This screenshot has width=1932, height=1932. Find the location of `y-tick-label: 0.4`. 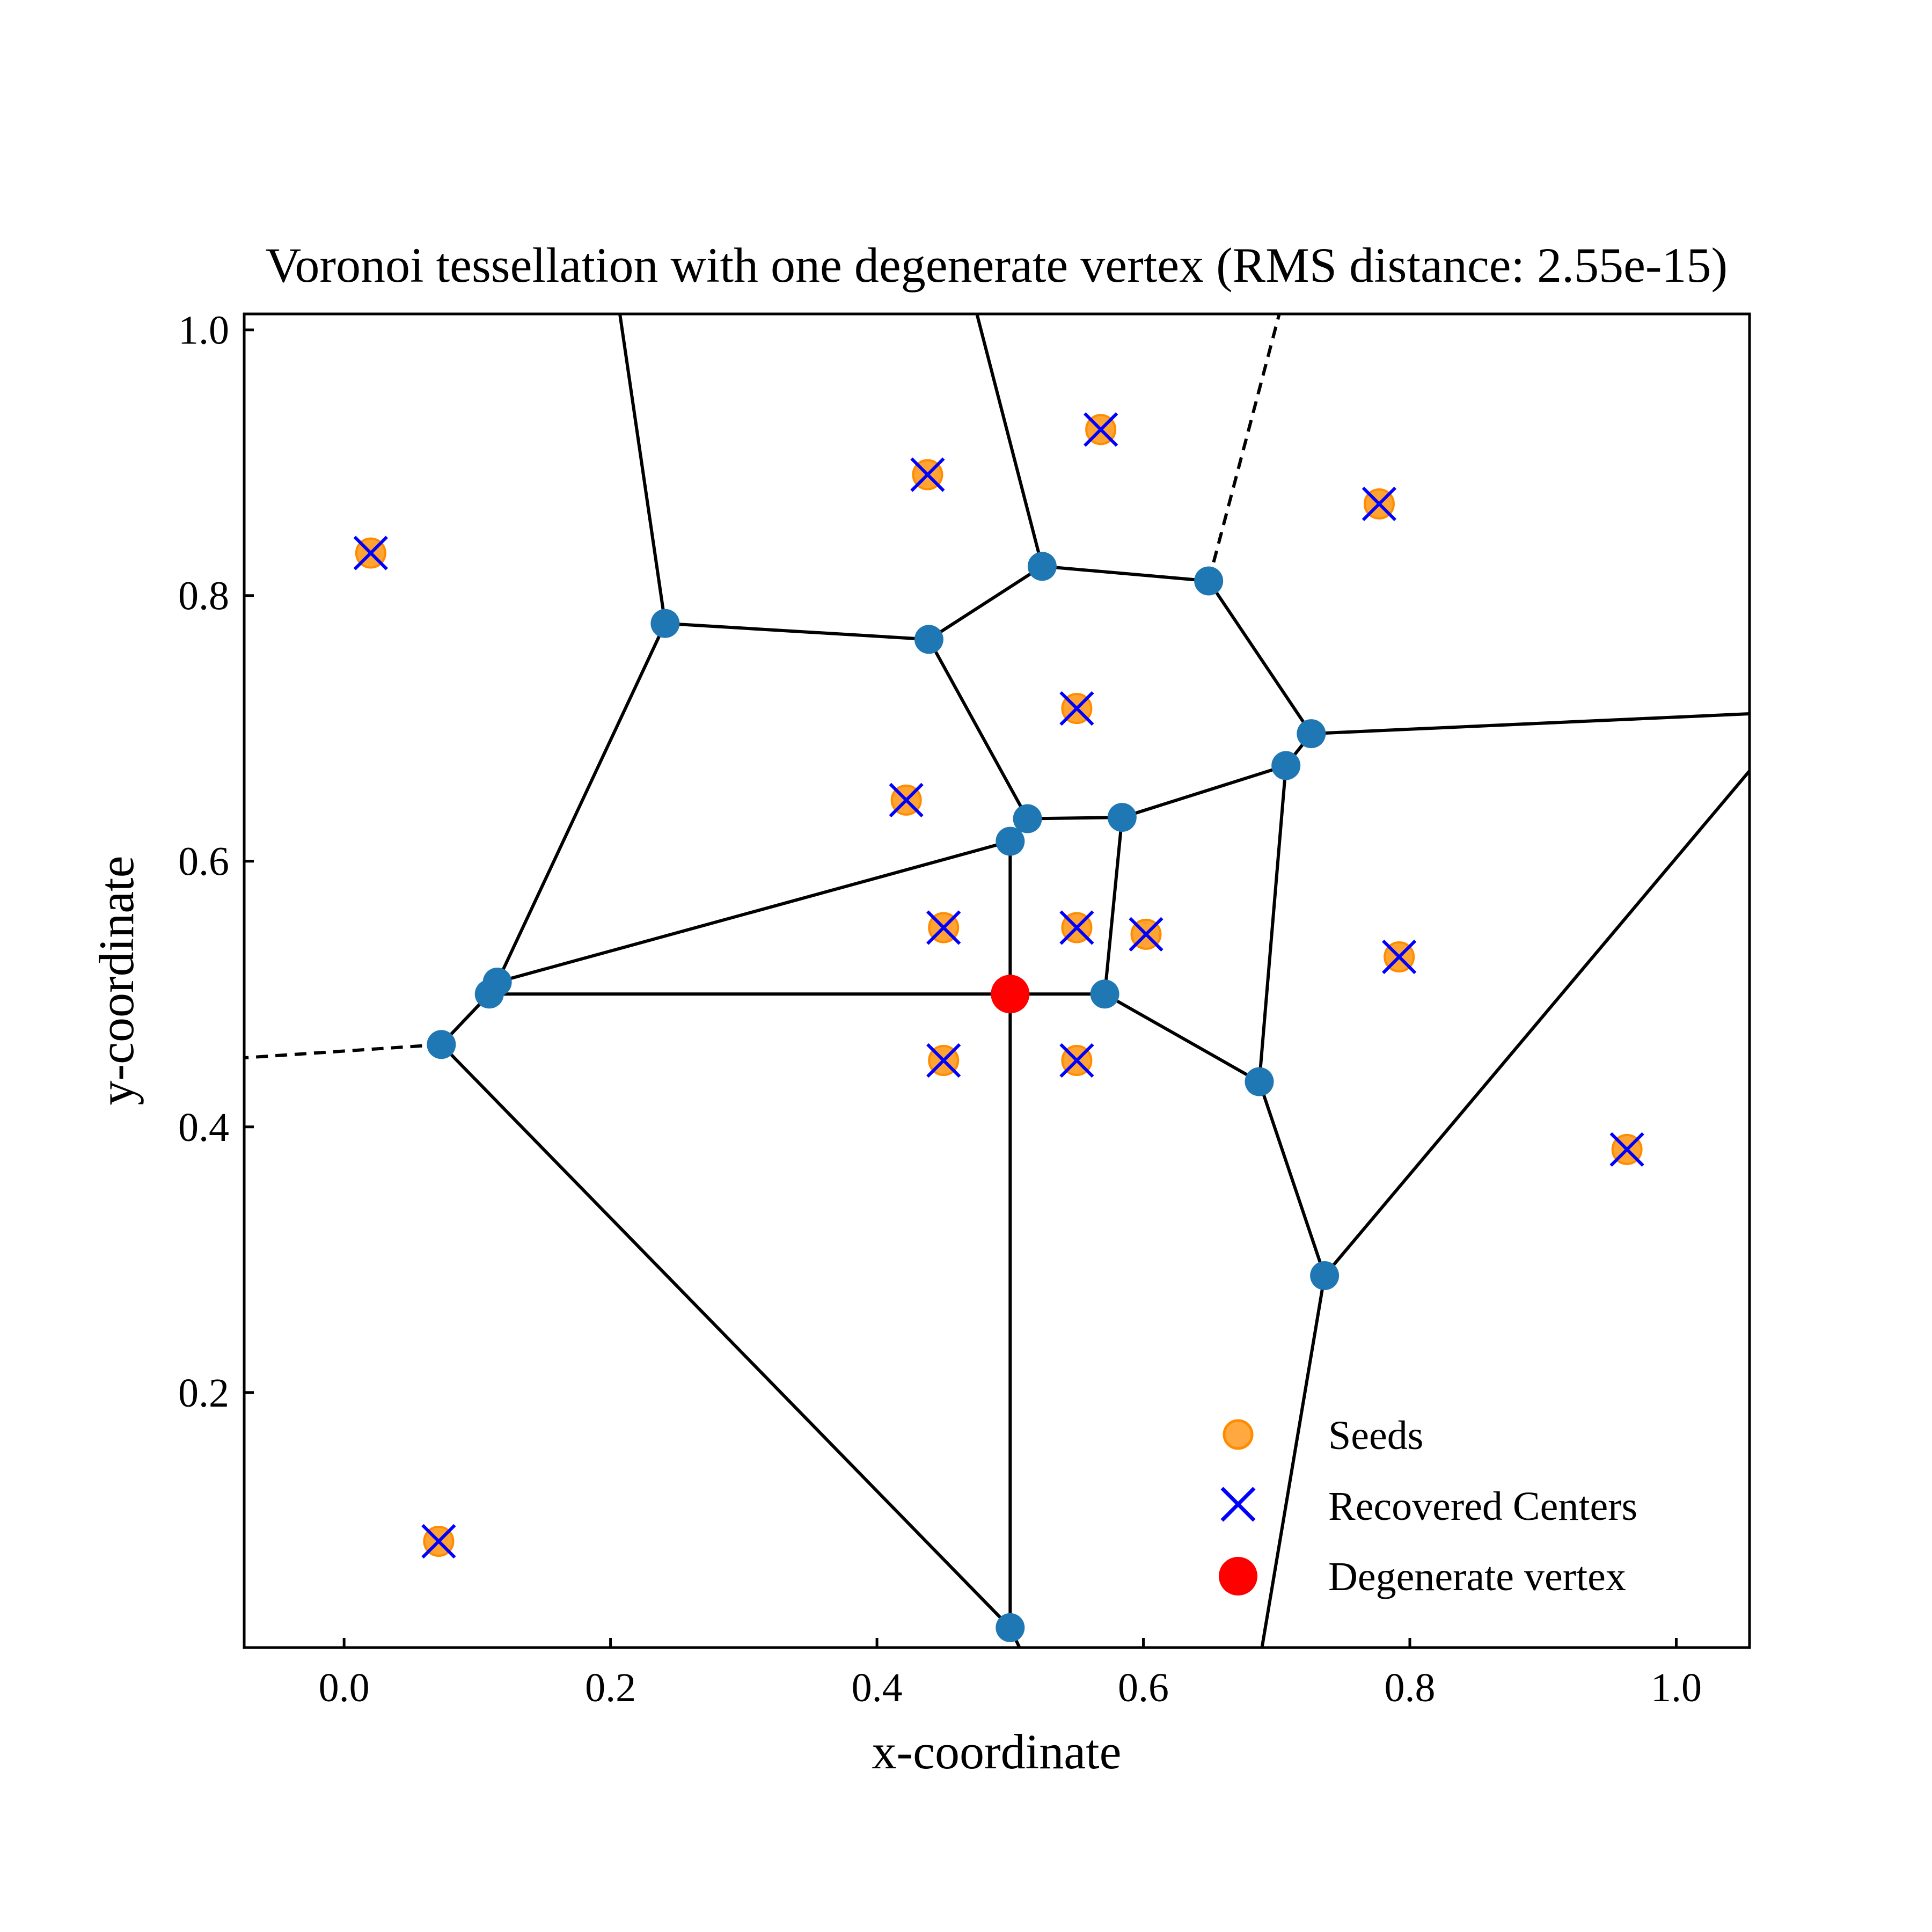

y-tick-label: 0.4 is located at coordinates (203, 1127).